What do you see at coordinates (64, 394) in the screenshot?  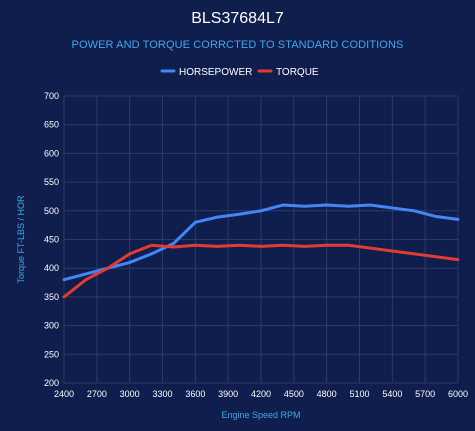 I see `x-tick-label: 2400` at bounding box center [64, 394].